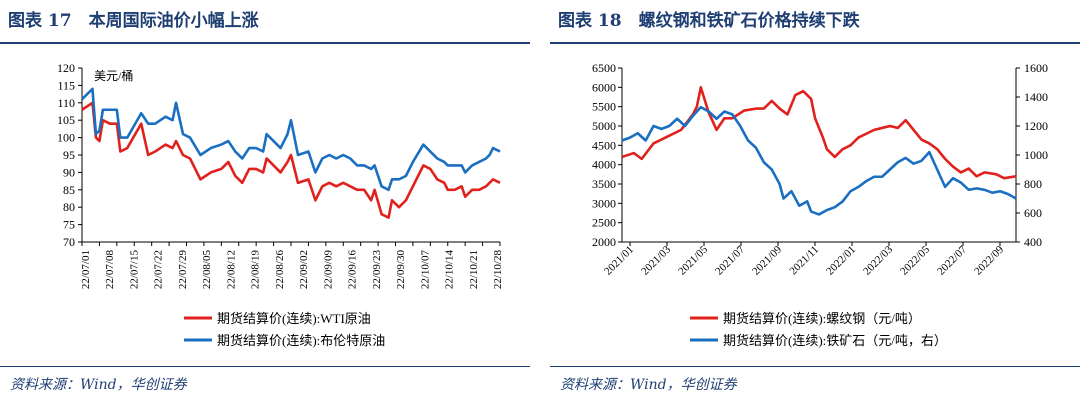  I want to click on left-y-tick-label: 6500, so click(604, 68).